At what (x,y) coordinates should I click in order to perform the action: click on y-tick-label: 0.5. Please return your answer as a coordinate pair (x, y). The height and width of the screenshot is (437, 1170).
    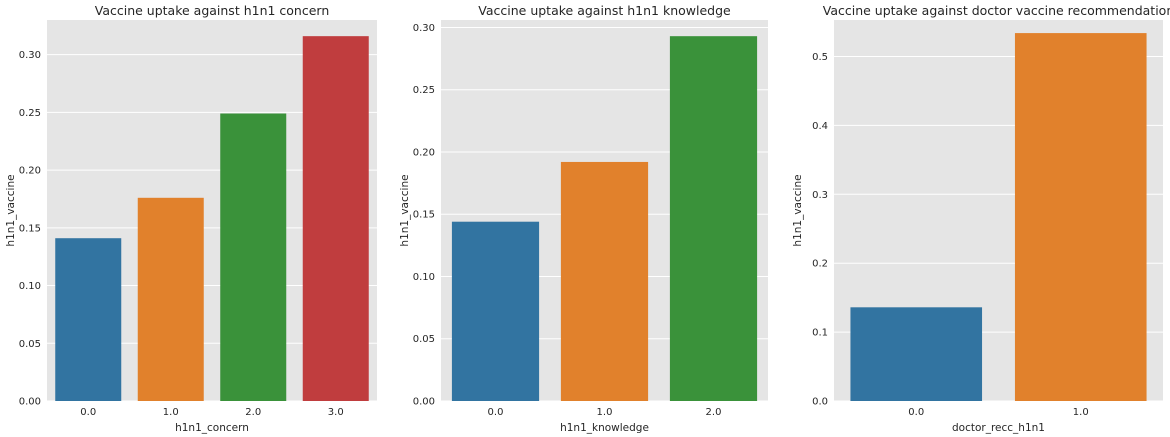
    Looking at the image, I should click on (820, 57).